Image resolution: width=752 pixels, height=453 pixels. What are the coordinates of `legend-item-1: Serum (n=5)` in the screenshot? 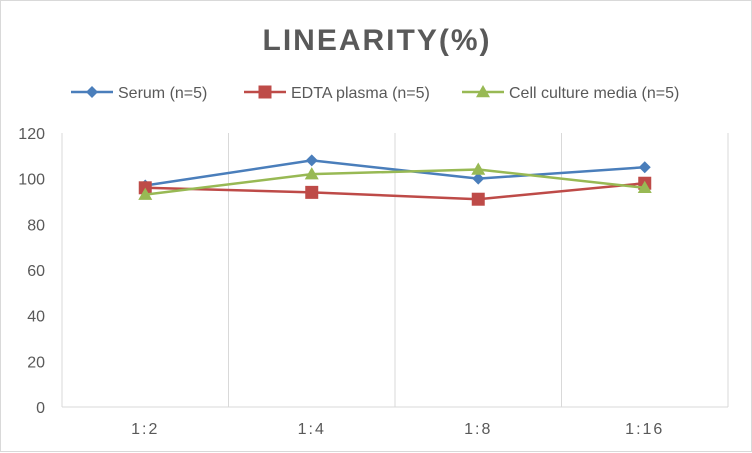 It's located at (139, 93).